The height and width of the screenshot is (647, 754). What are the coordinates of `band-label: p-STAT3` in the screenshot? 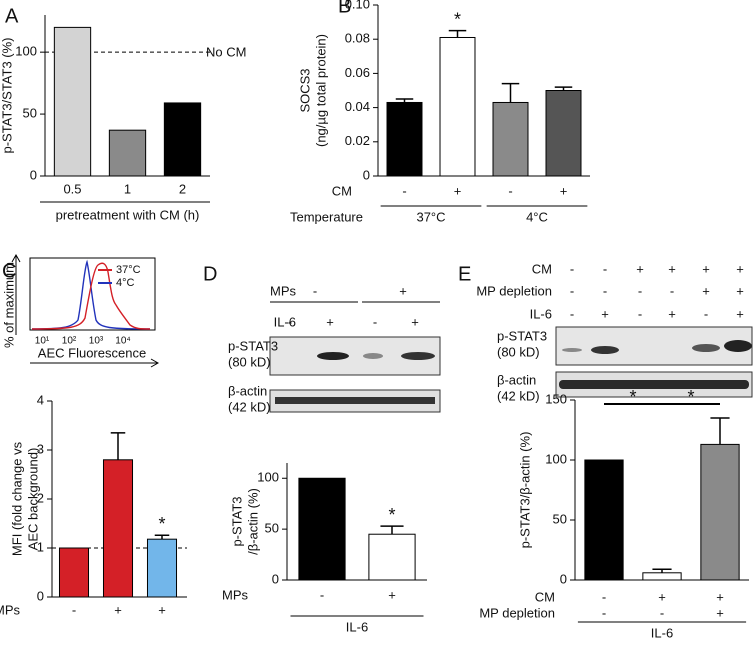 It's located at (522, 335).